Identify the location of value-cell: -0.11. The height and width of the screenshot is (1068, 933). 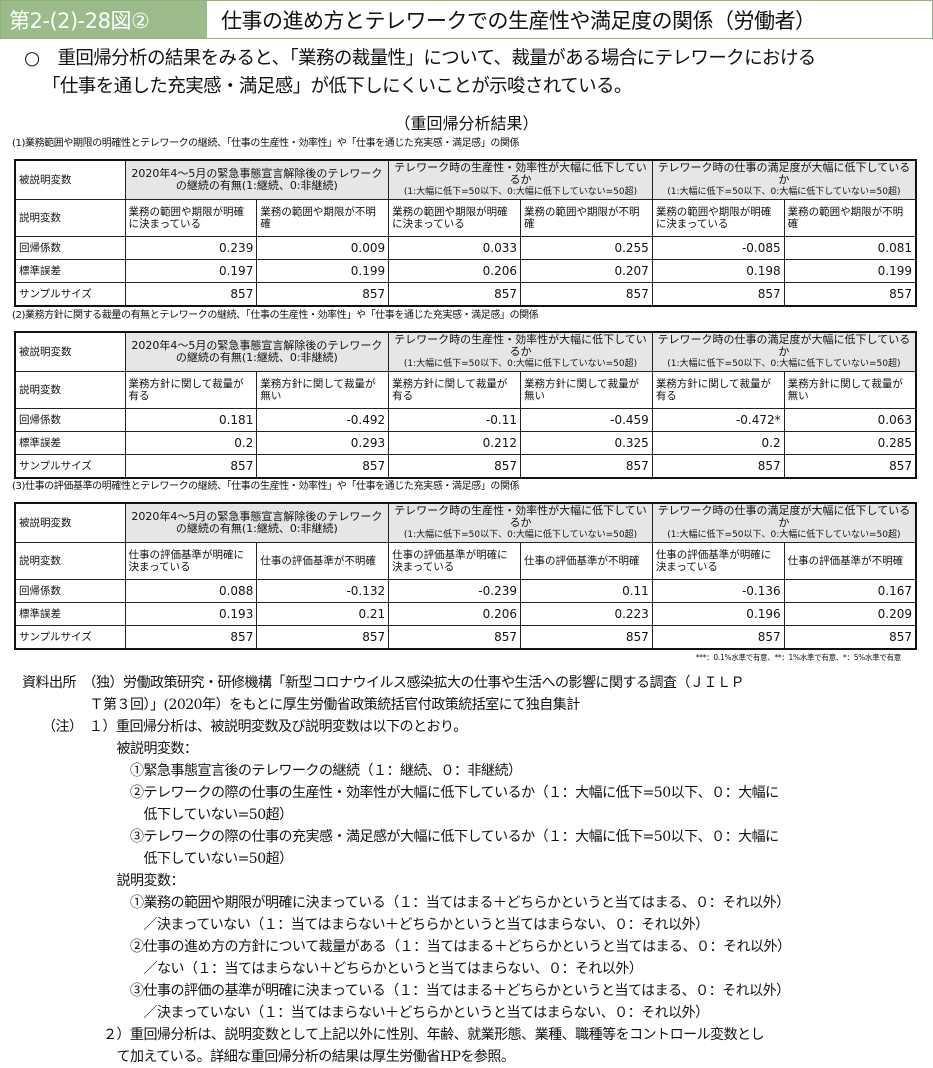
(454, 420).